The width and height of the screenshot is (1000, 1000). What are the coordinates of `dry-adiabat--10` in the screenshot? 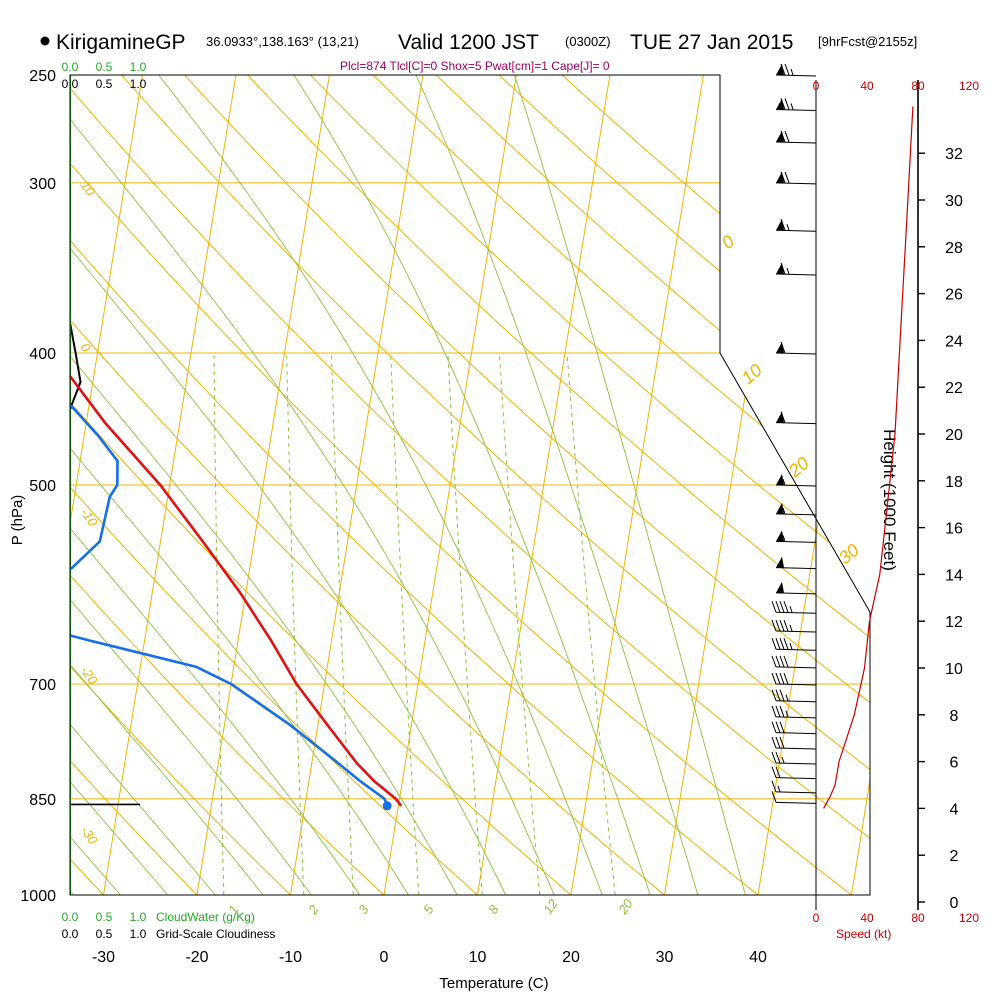 It's located at (181, 780).